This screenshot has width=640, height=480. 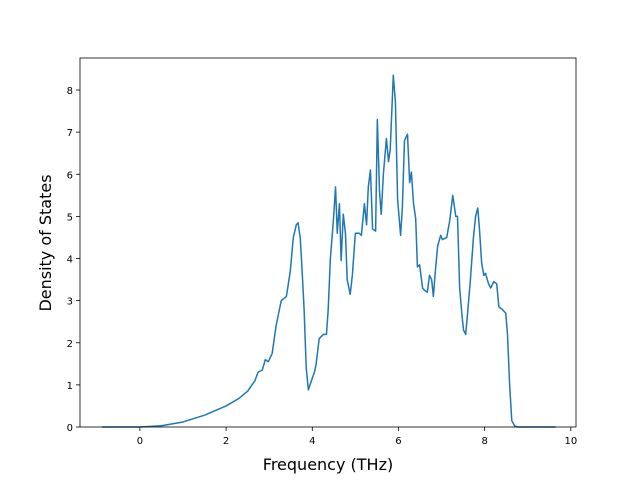 I want to click on y-tick-label: 2, so click(x=70, y=344).